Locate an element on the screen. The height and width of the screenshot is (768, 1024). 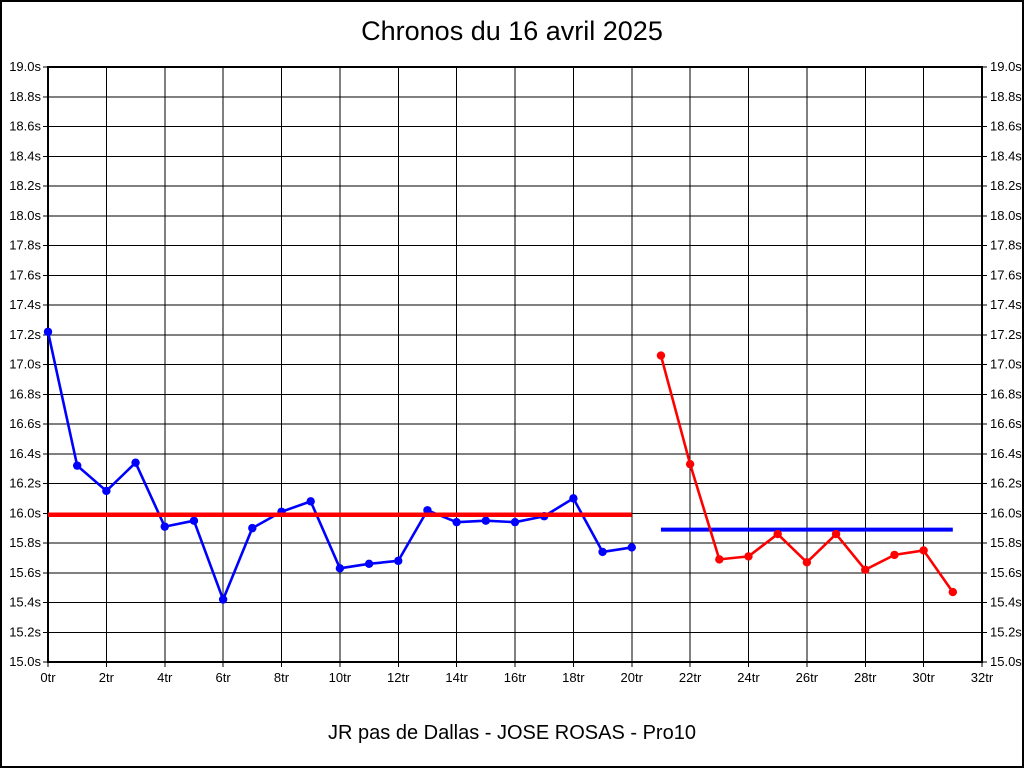
y-tick-label-left: 18.4s is located at coordinates (25, 155).